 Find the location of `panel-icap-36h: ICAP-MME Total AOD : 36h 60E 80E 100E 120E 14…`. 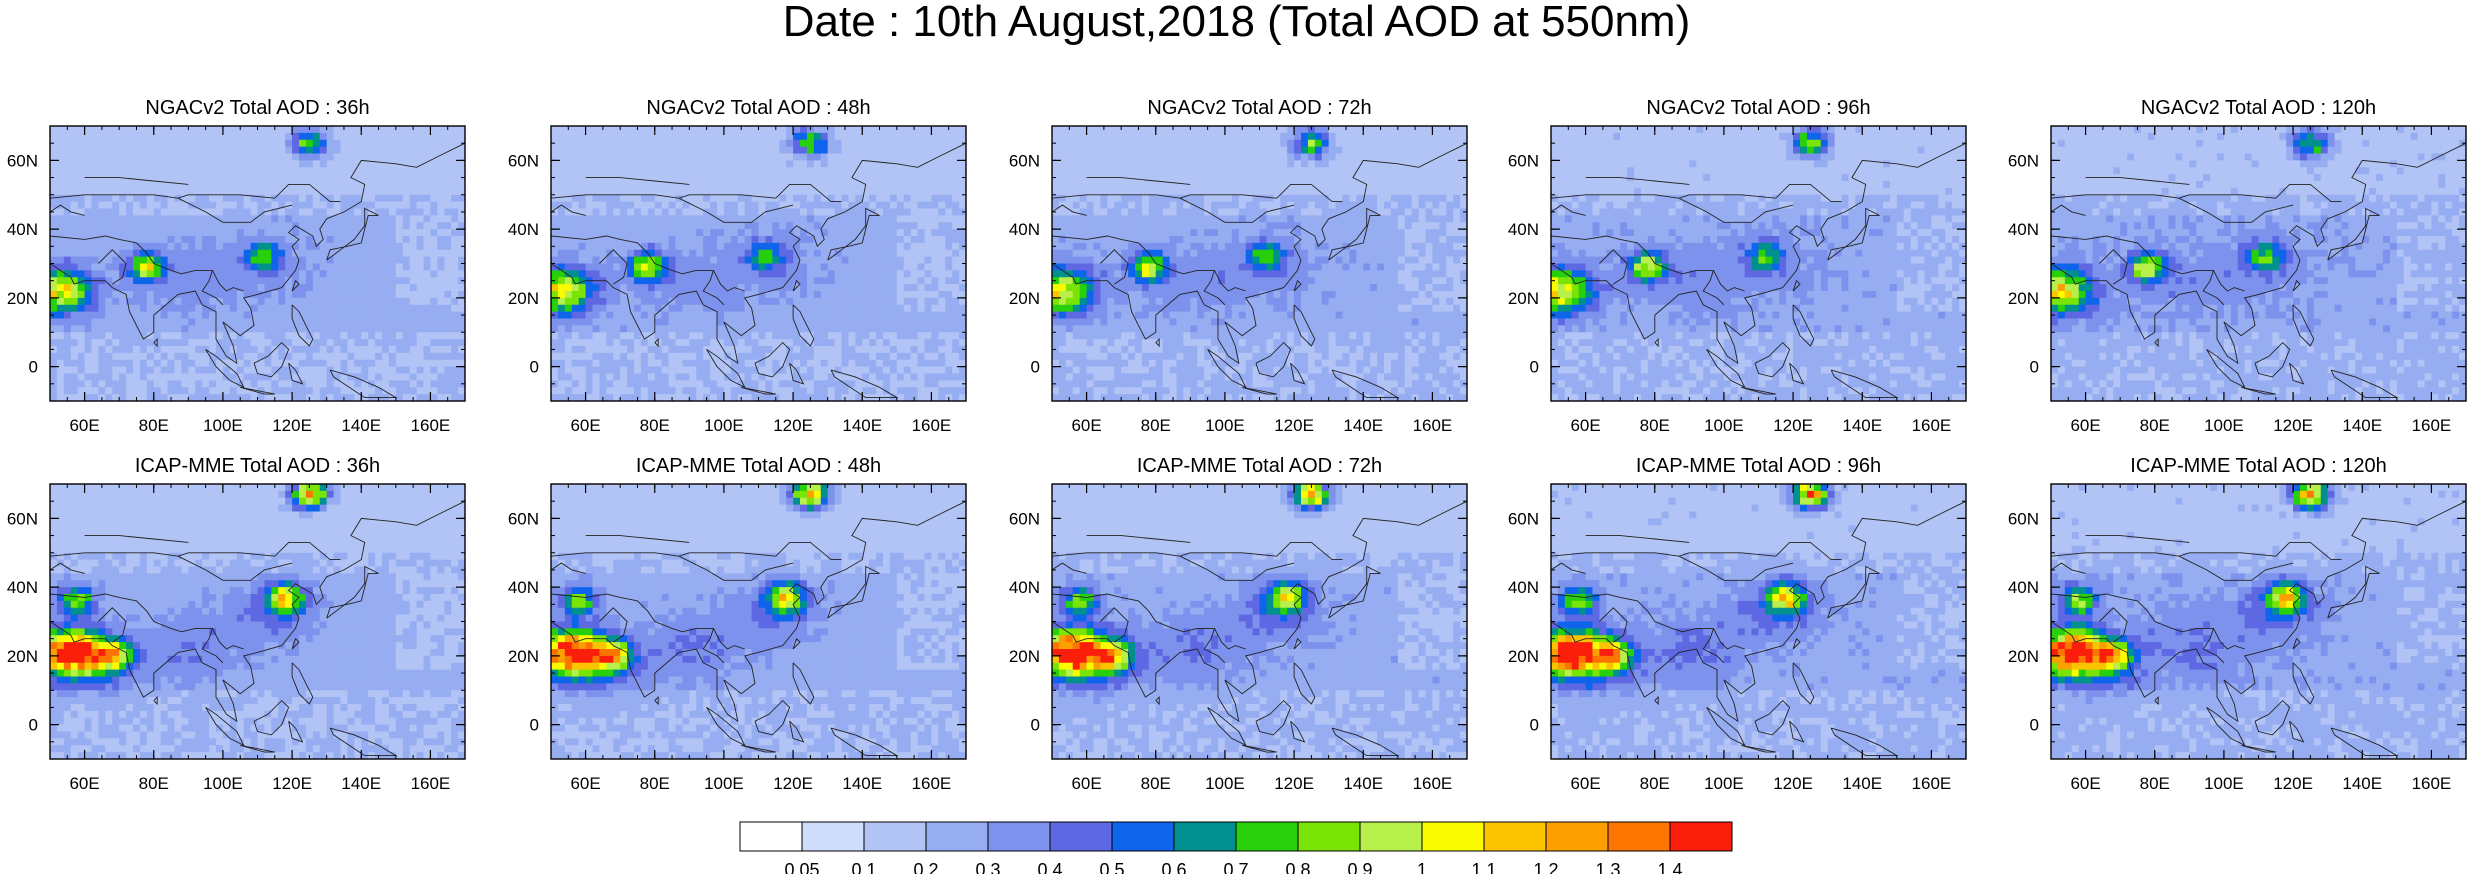

panel-icap-36h: ICAP-MME Total AOD : 36h 60E 80E 100E 120E 14… is located at coordinates (236, 624).